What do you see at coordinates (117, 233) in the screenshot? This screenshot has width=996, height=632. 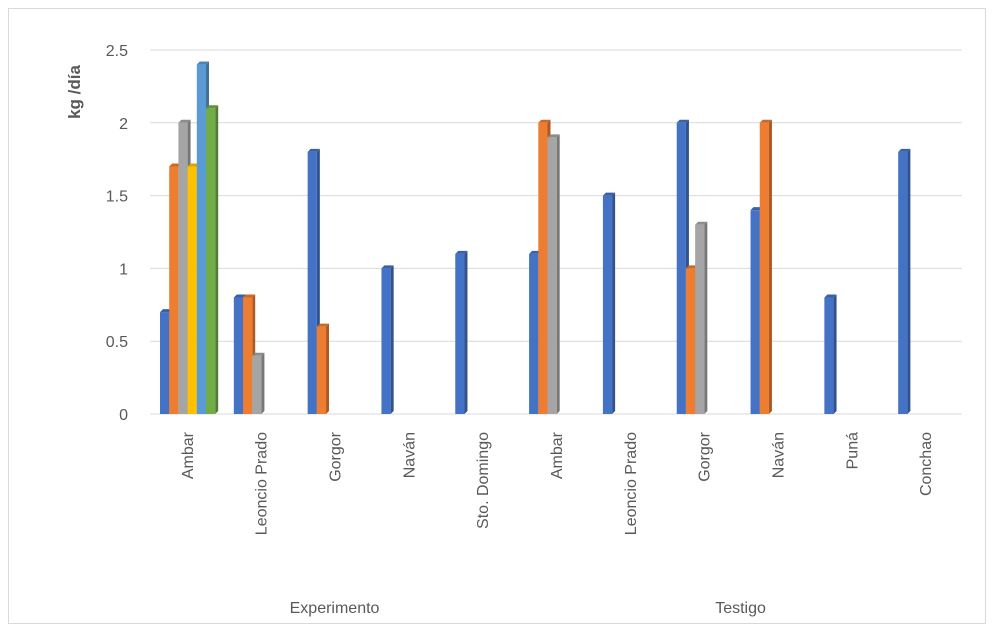 I see `y-tick-labels: 0 0.5 1 1.5 2 2.5` at bounding box center [117, 233].